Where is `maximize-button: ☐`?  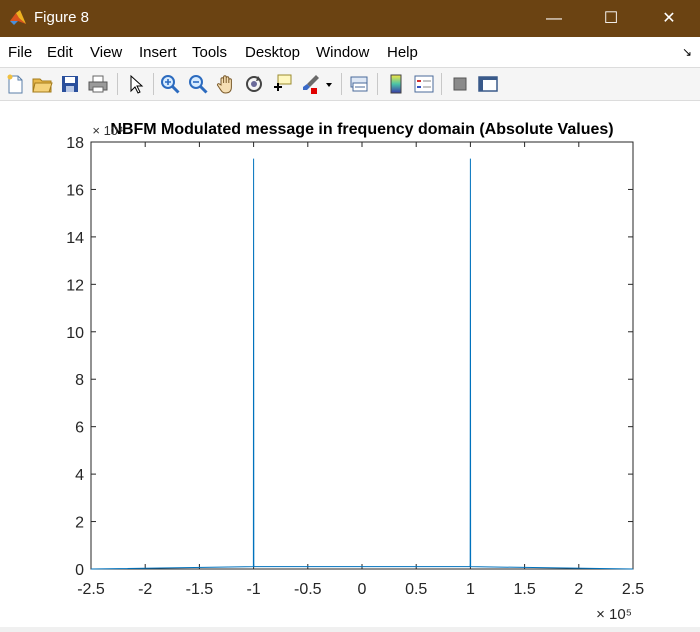 maximize-button: ☐ is located at coordinates (611, 18).